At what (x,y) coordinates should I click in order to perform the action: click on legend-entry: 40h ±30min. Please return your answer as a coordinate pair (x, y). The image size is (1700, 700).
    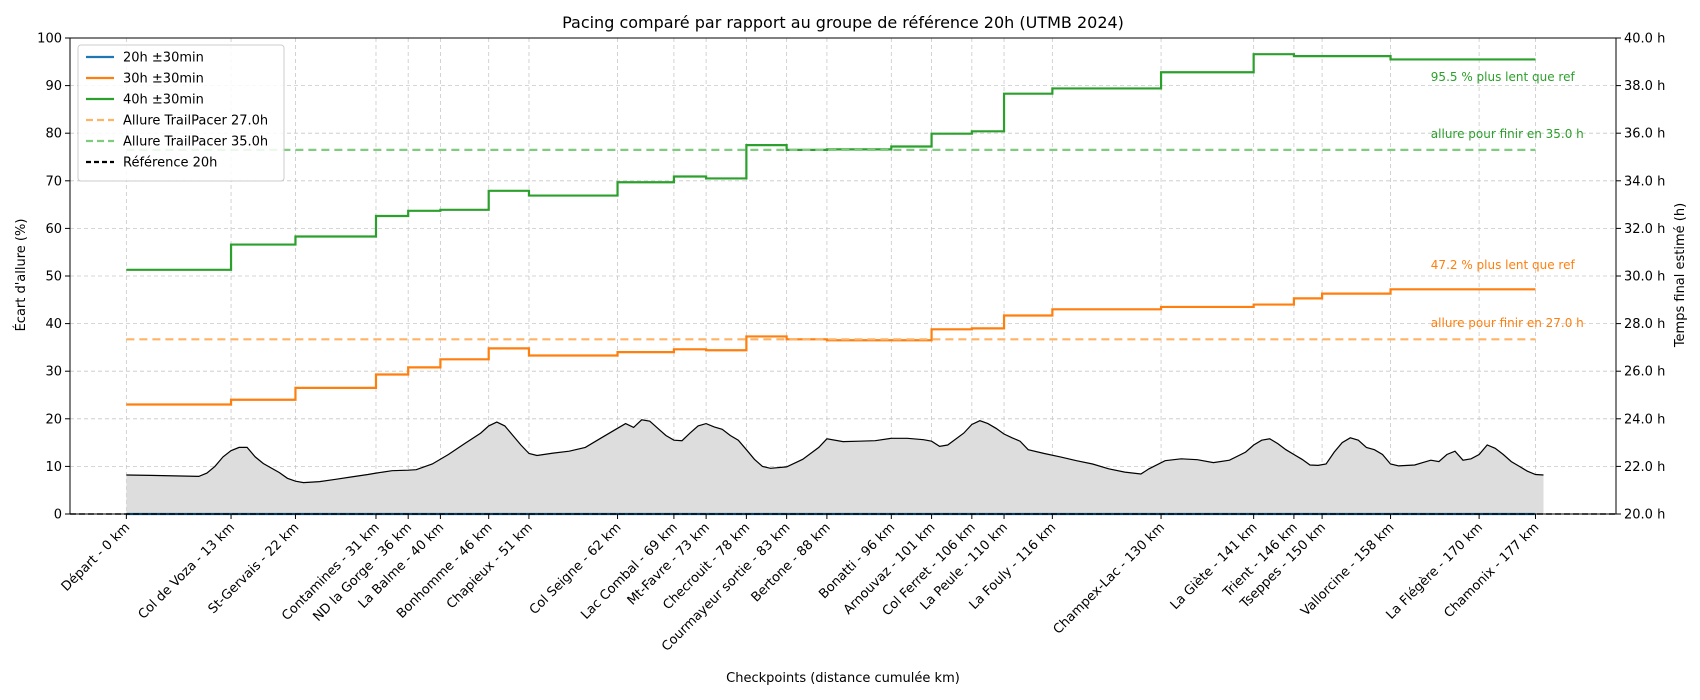
    Looking at the image, I should click on (163, 100).